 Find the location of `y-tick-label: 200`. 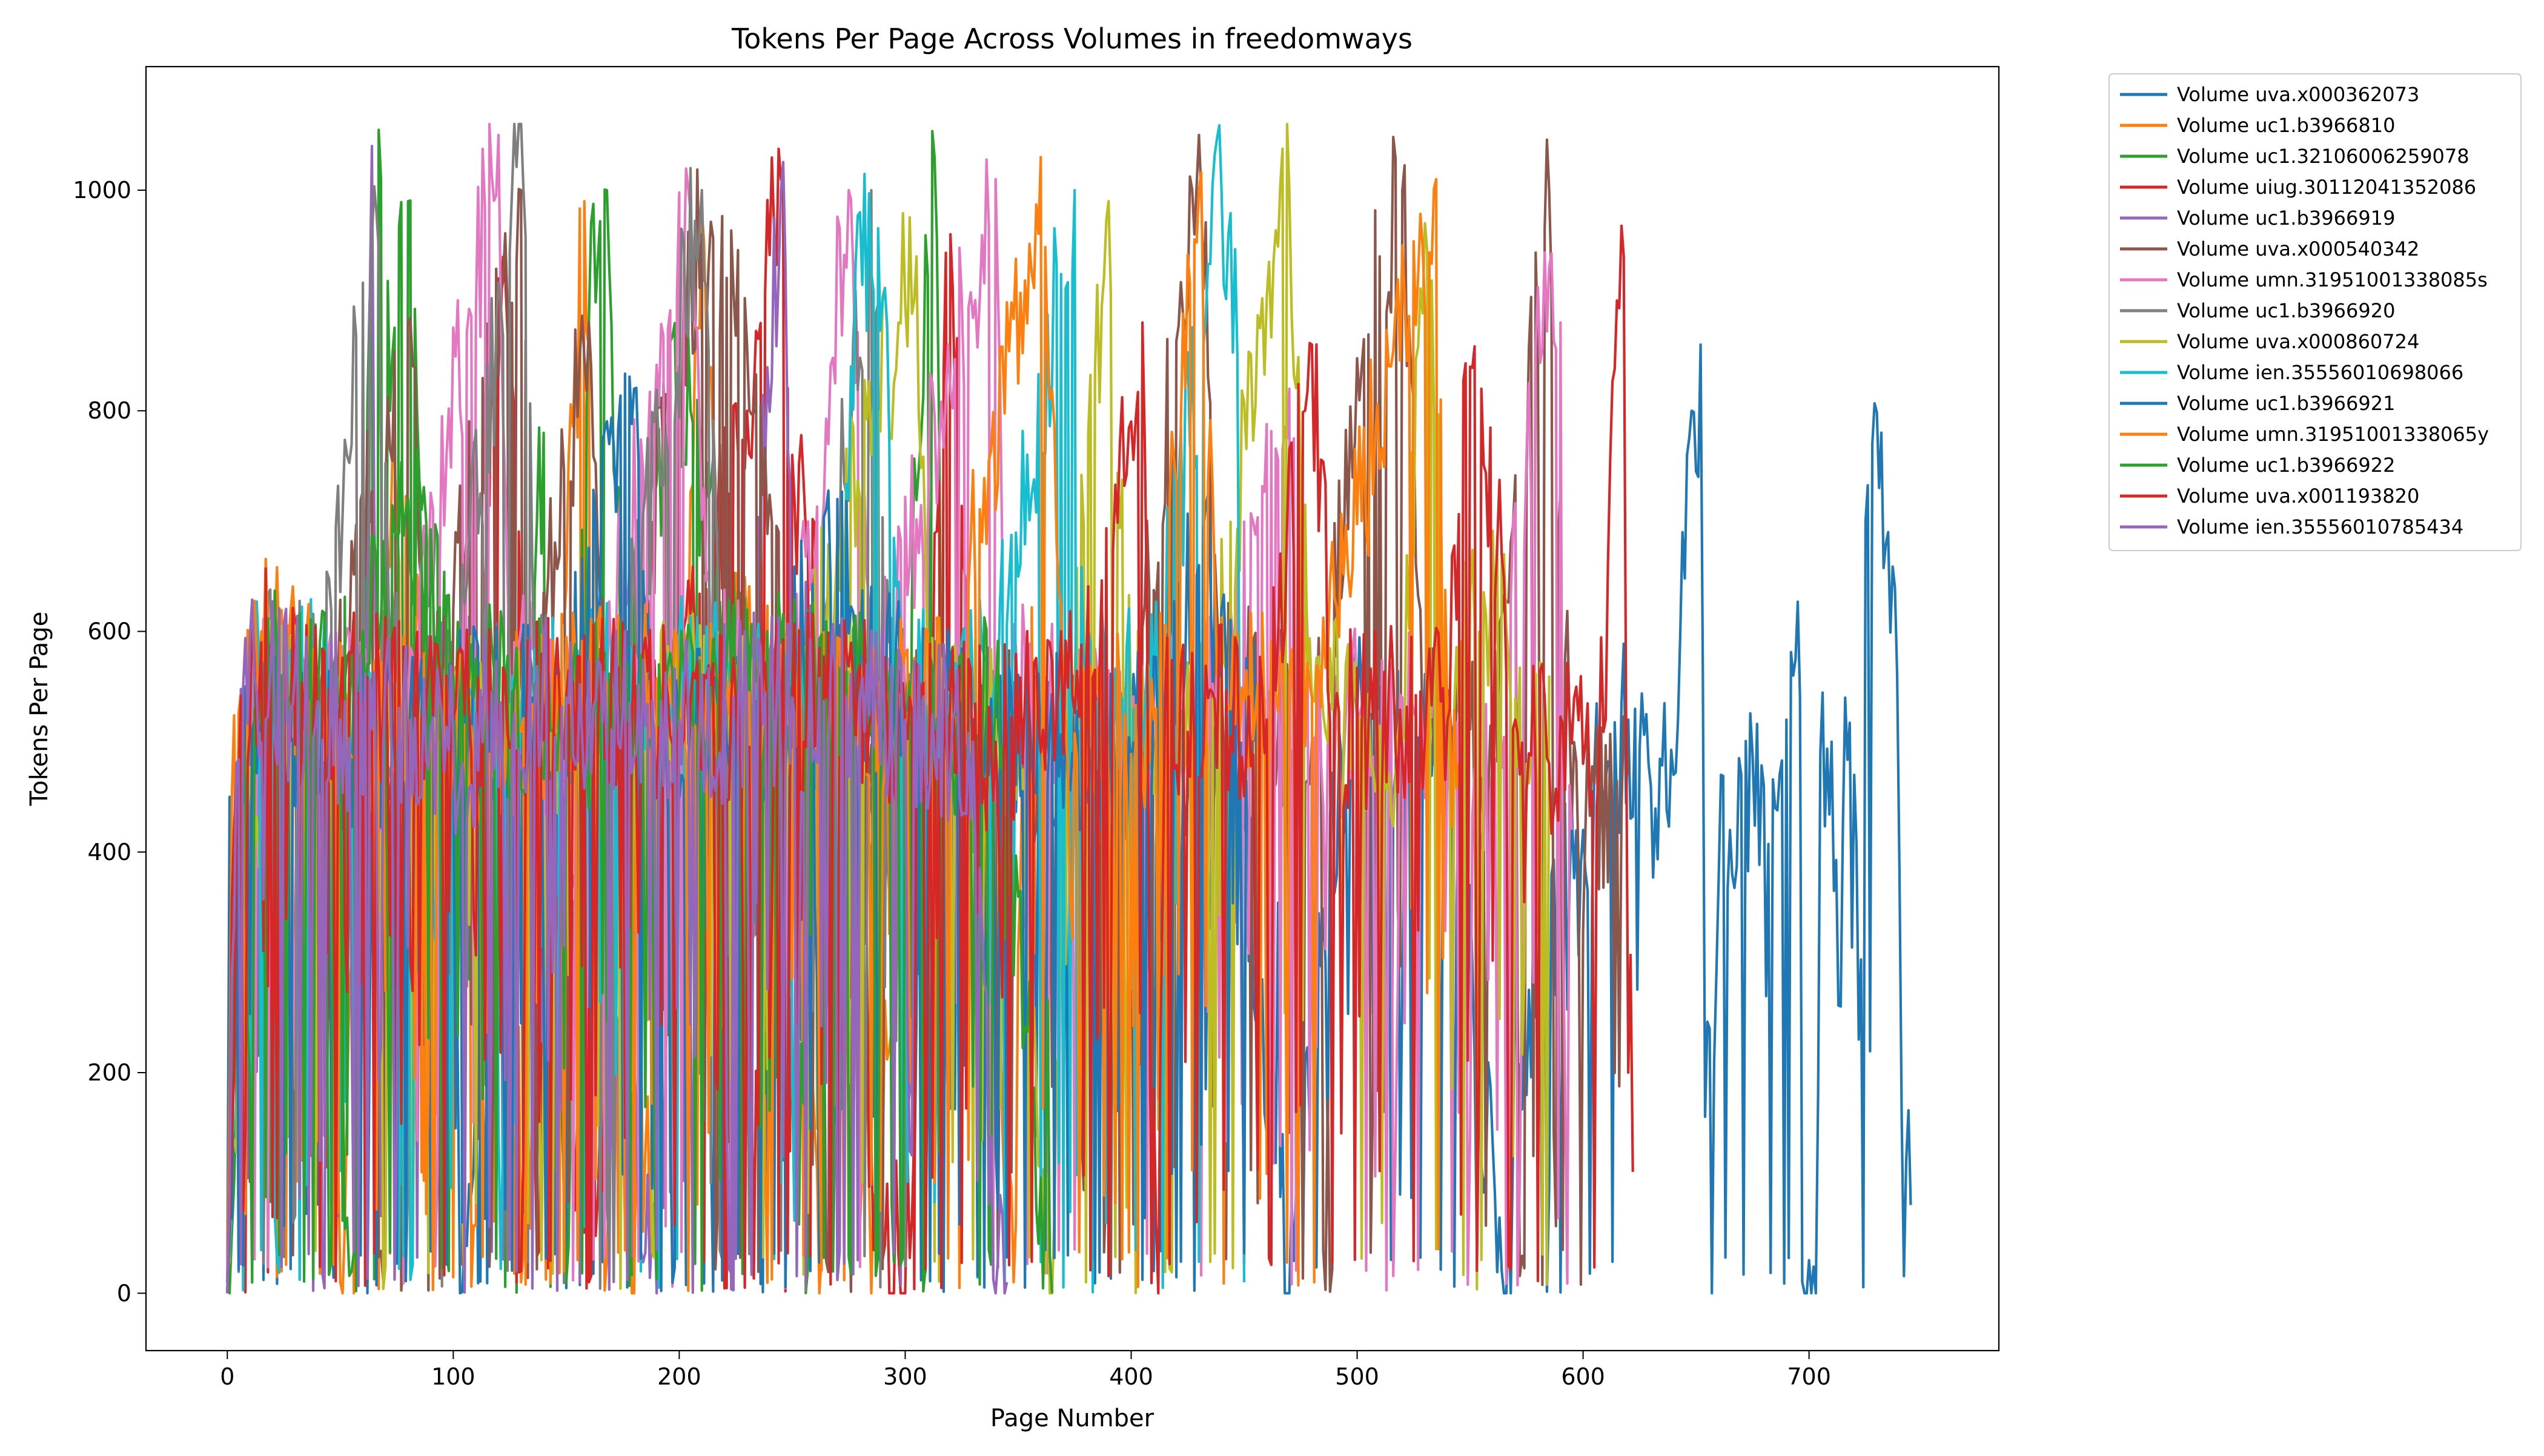

y-tick-label: 200 is located at coordinates (109, 1072).